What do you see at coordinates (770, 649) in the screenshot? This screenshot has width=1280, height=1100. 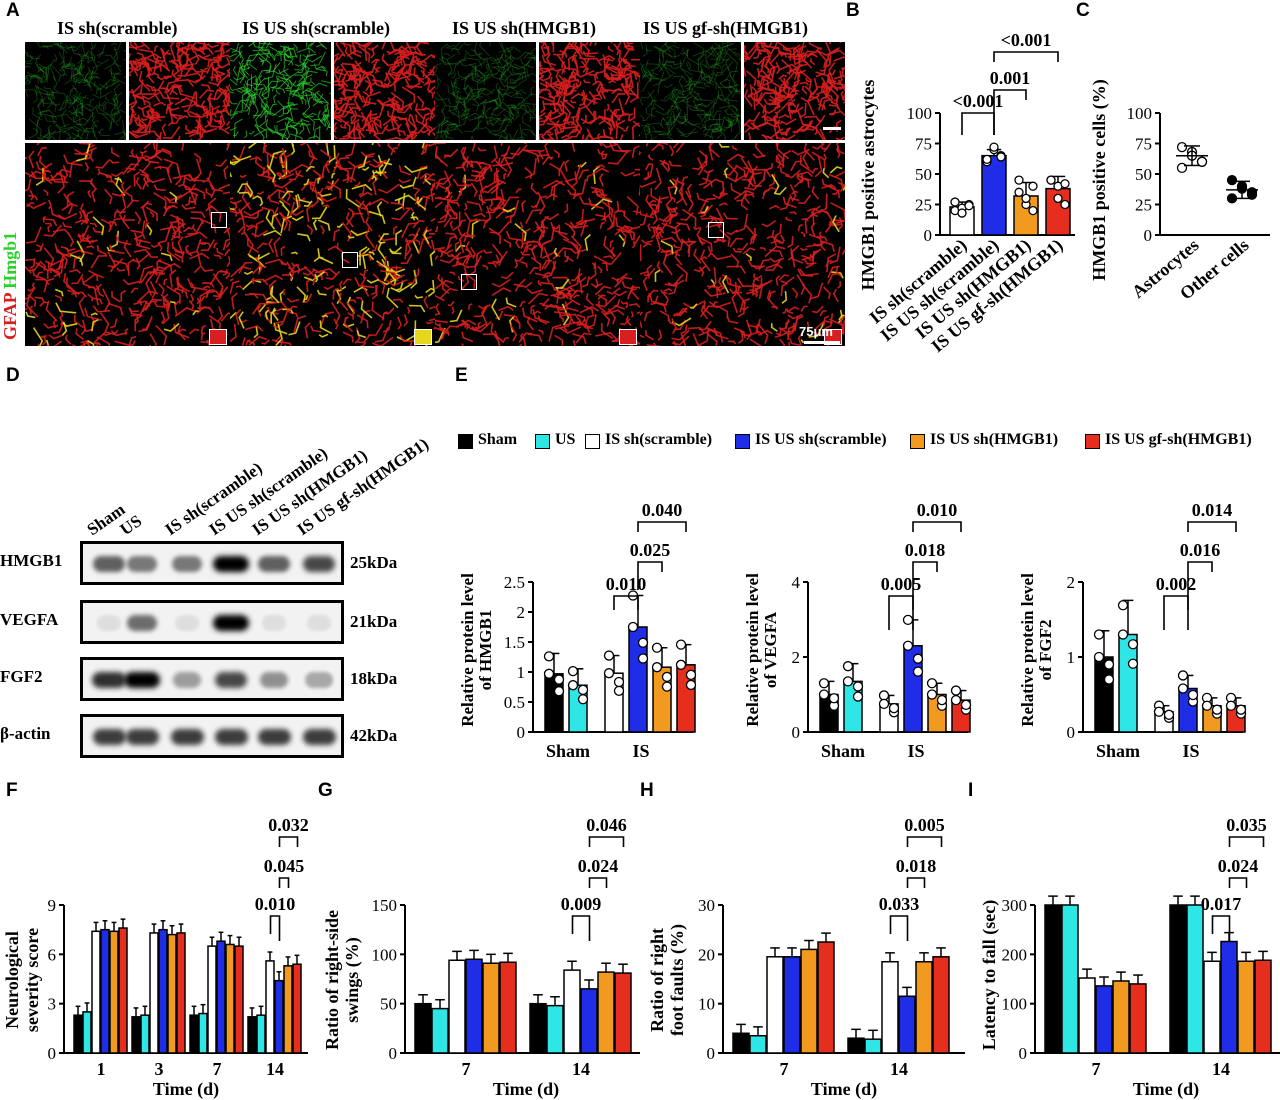 I see `y-axis-title: of VEGFA` at bounding box center [770, 649].